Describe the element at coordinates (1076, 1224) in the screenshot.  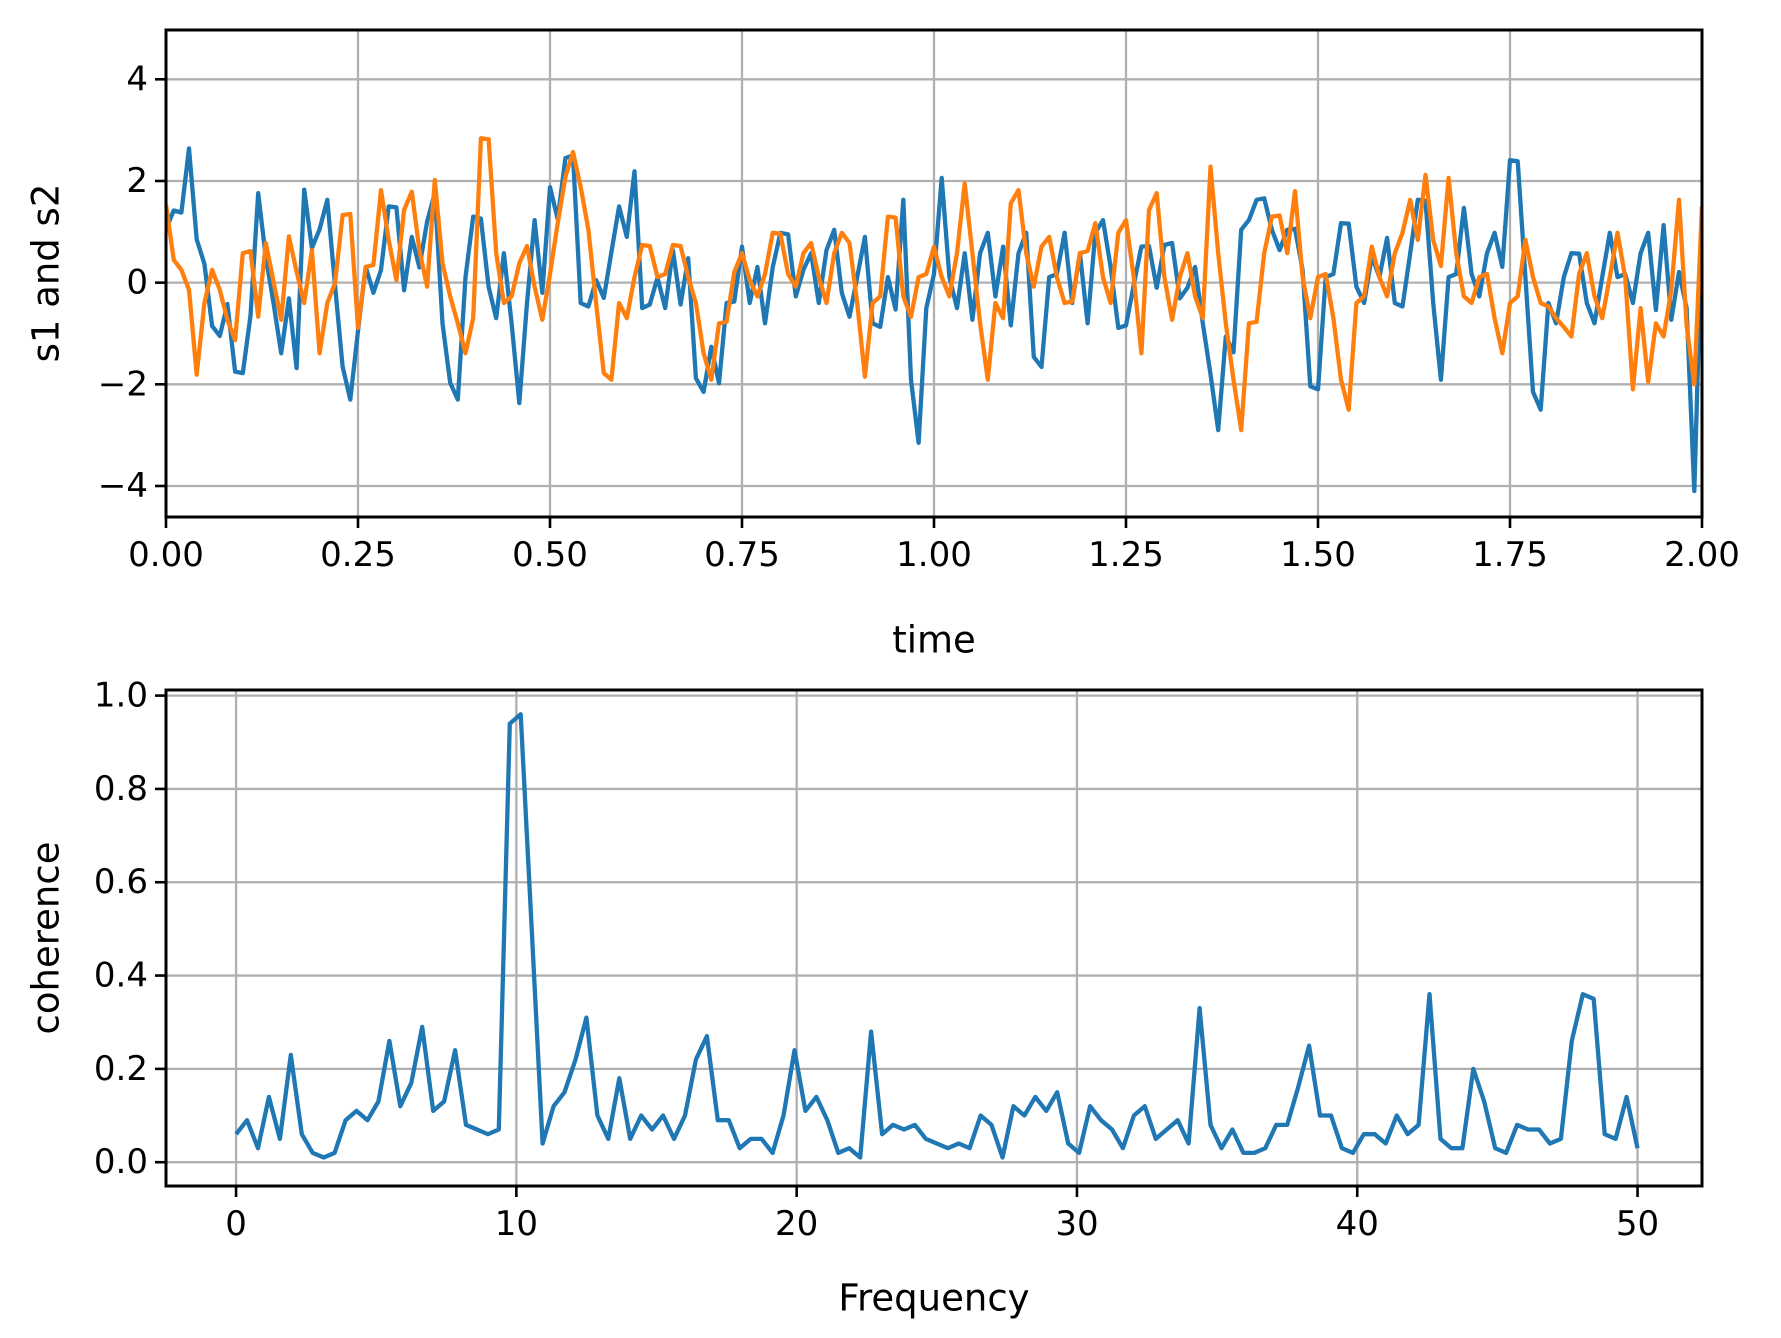
I see `x-tick-label: 30` at that location.